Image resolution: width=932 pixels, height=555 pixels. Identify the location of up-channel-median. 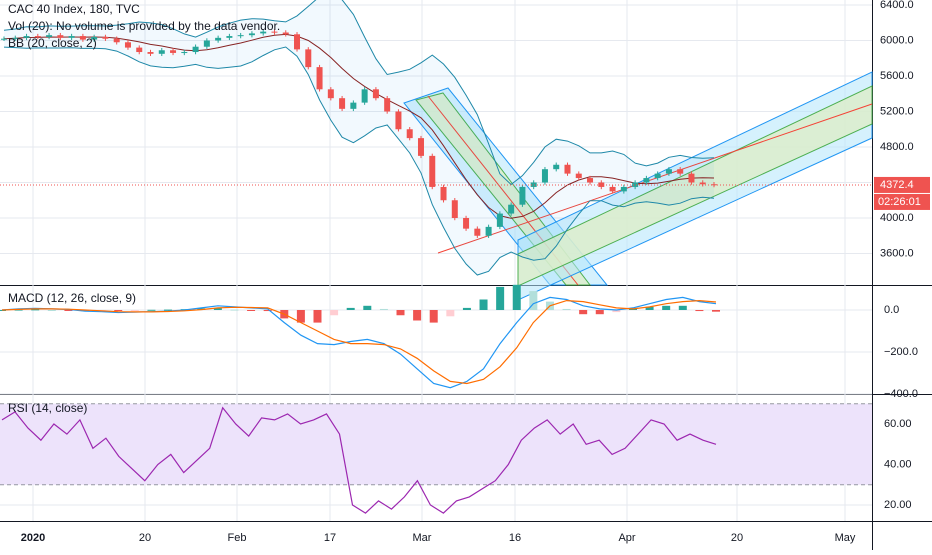
(655, 178).